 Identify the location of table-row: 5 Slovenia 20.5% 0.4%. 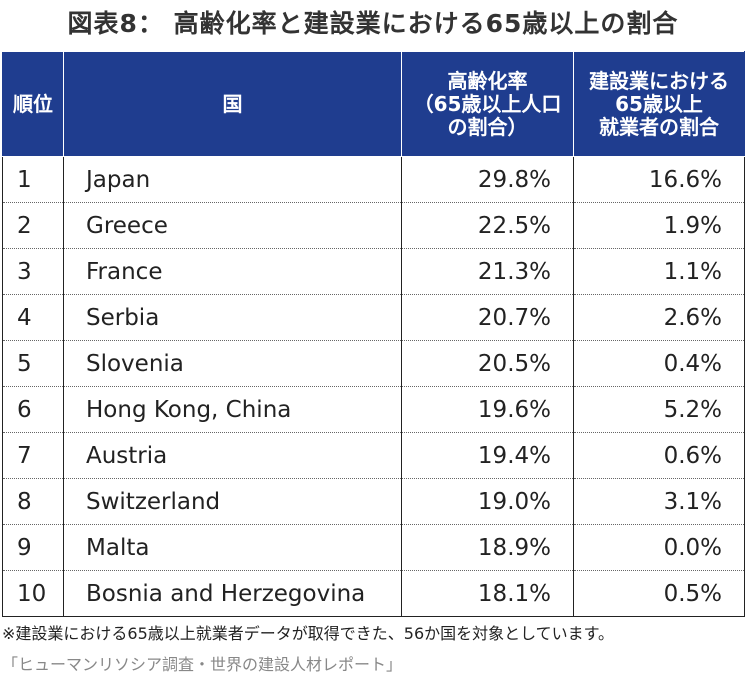
(373, 363).